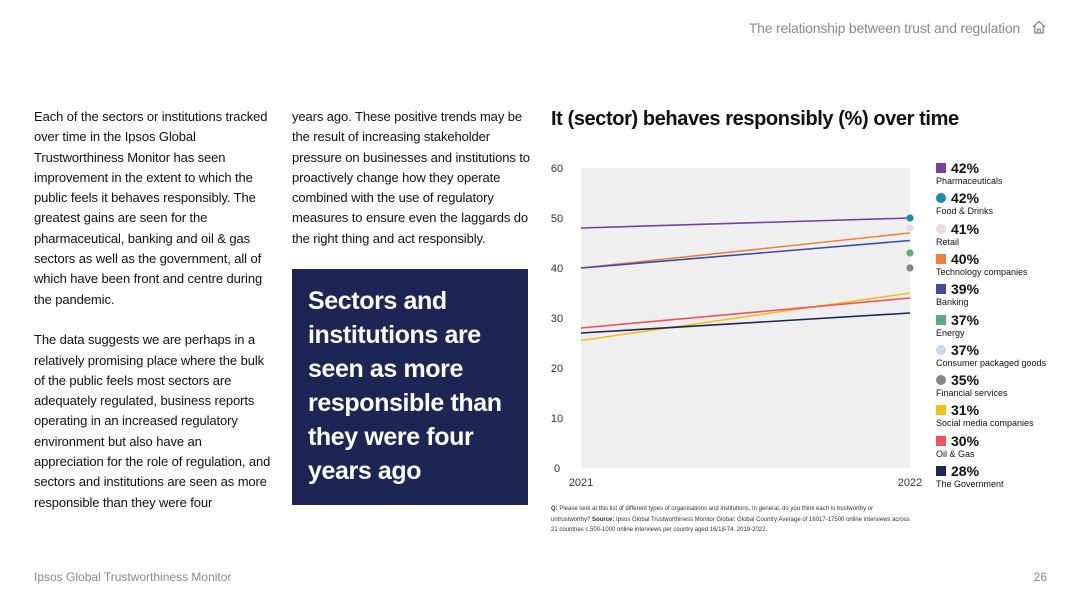 The height and width of the screenshot is (607, 1080). Describe the element at coordinates (745, 323) in the screenshot. I see `series-line-the-government` at that location.